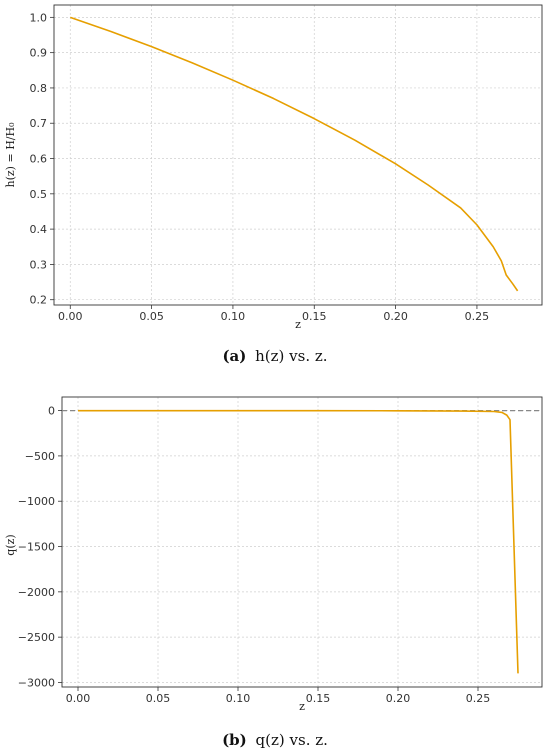 The image size is (550, 756). I want to click on caption-b-text: q(z) vs. z., so click(292, 740).